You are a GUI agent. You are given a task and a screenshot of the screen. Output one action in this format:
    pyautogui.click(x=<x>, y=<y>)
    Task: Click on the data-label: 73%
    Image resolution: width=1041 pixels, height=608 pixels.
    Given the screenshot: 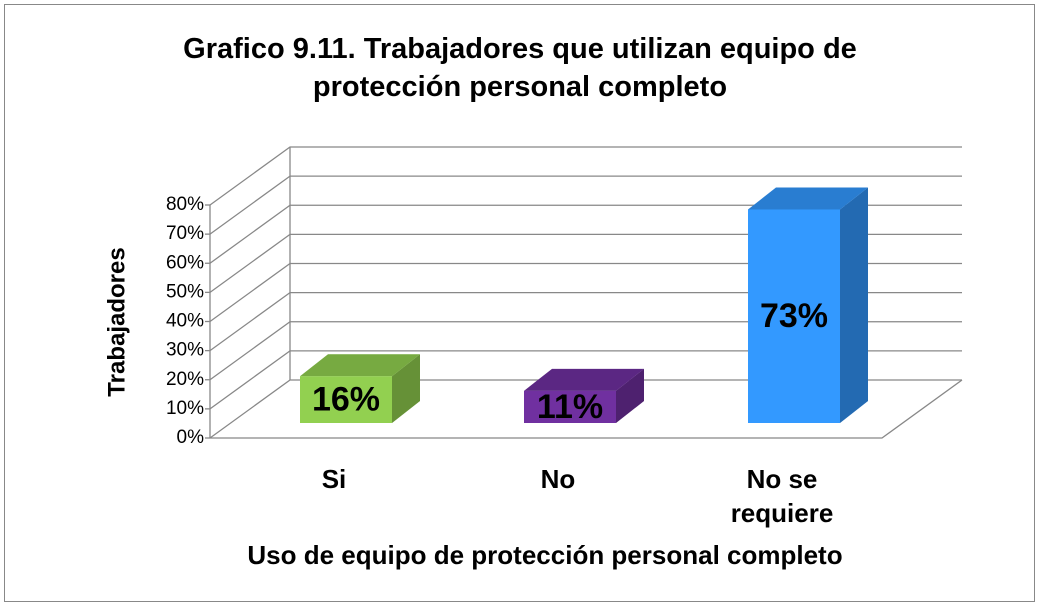 What is the action you would take?
    pyautogui.click(x=794, y=316)
    